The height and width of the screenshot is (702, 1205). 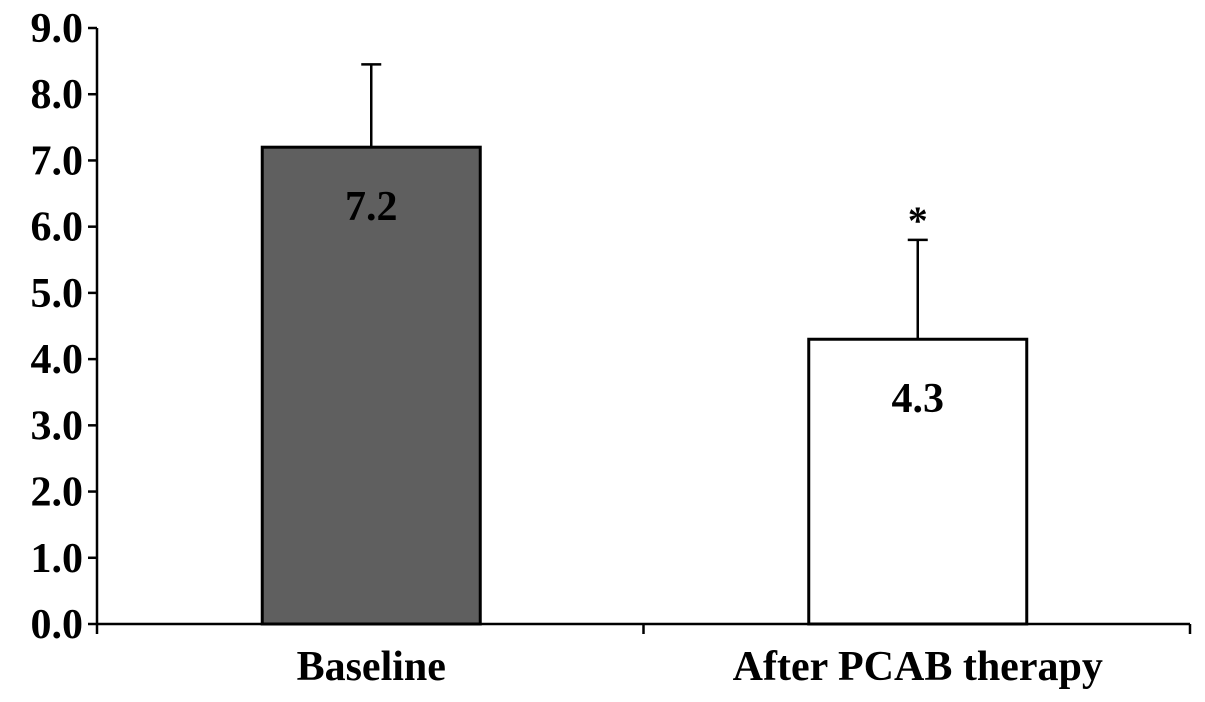 What do you see at coordinates (57, 625) in the screenshot?
I see `y-tick-label: 0.0` at bounding box center [57, 625].